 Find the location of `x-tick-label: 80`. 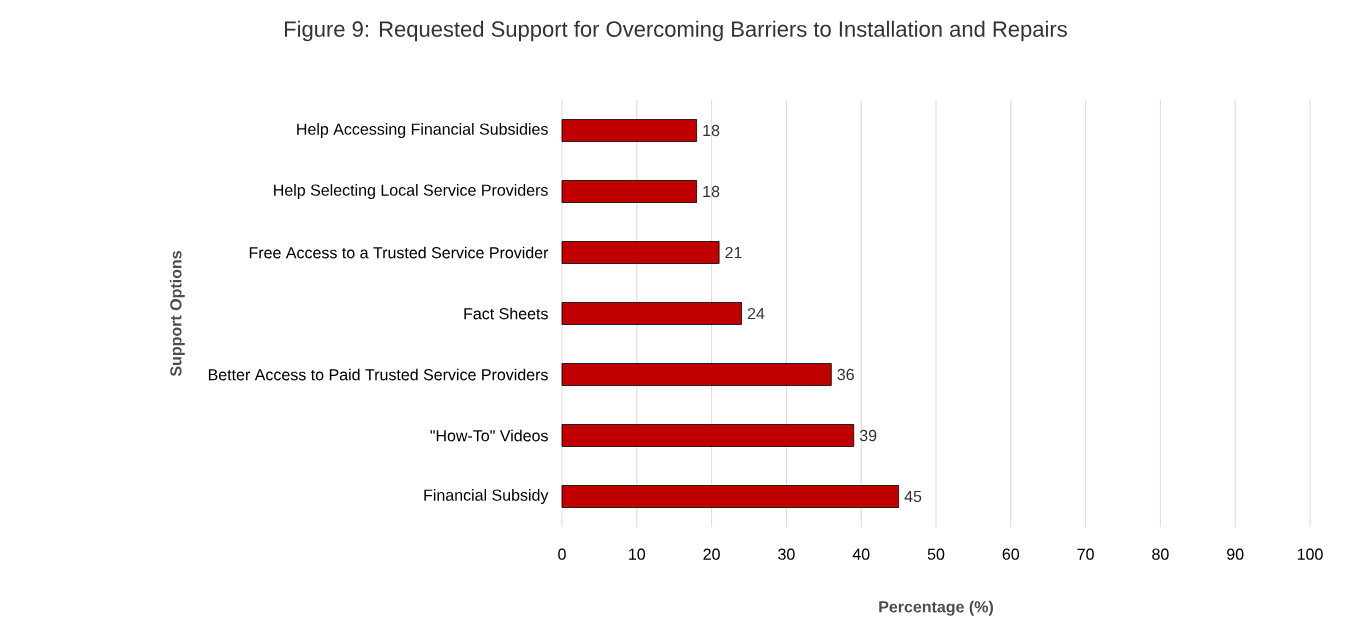

x-tick-label: 80 is located at coordinates (1160, 554).